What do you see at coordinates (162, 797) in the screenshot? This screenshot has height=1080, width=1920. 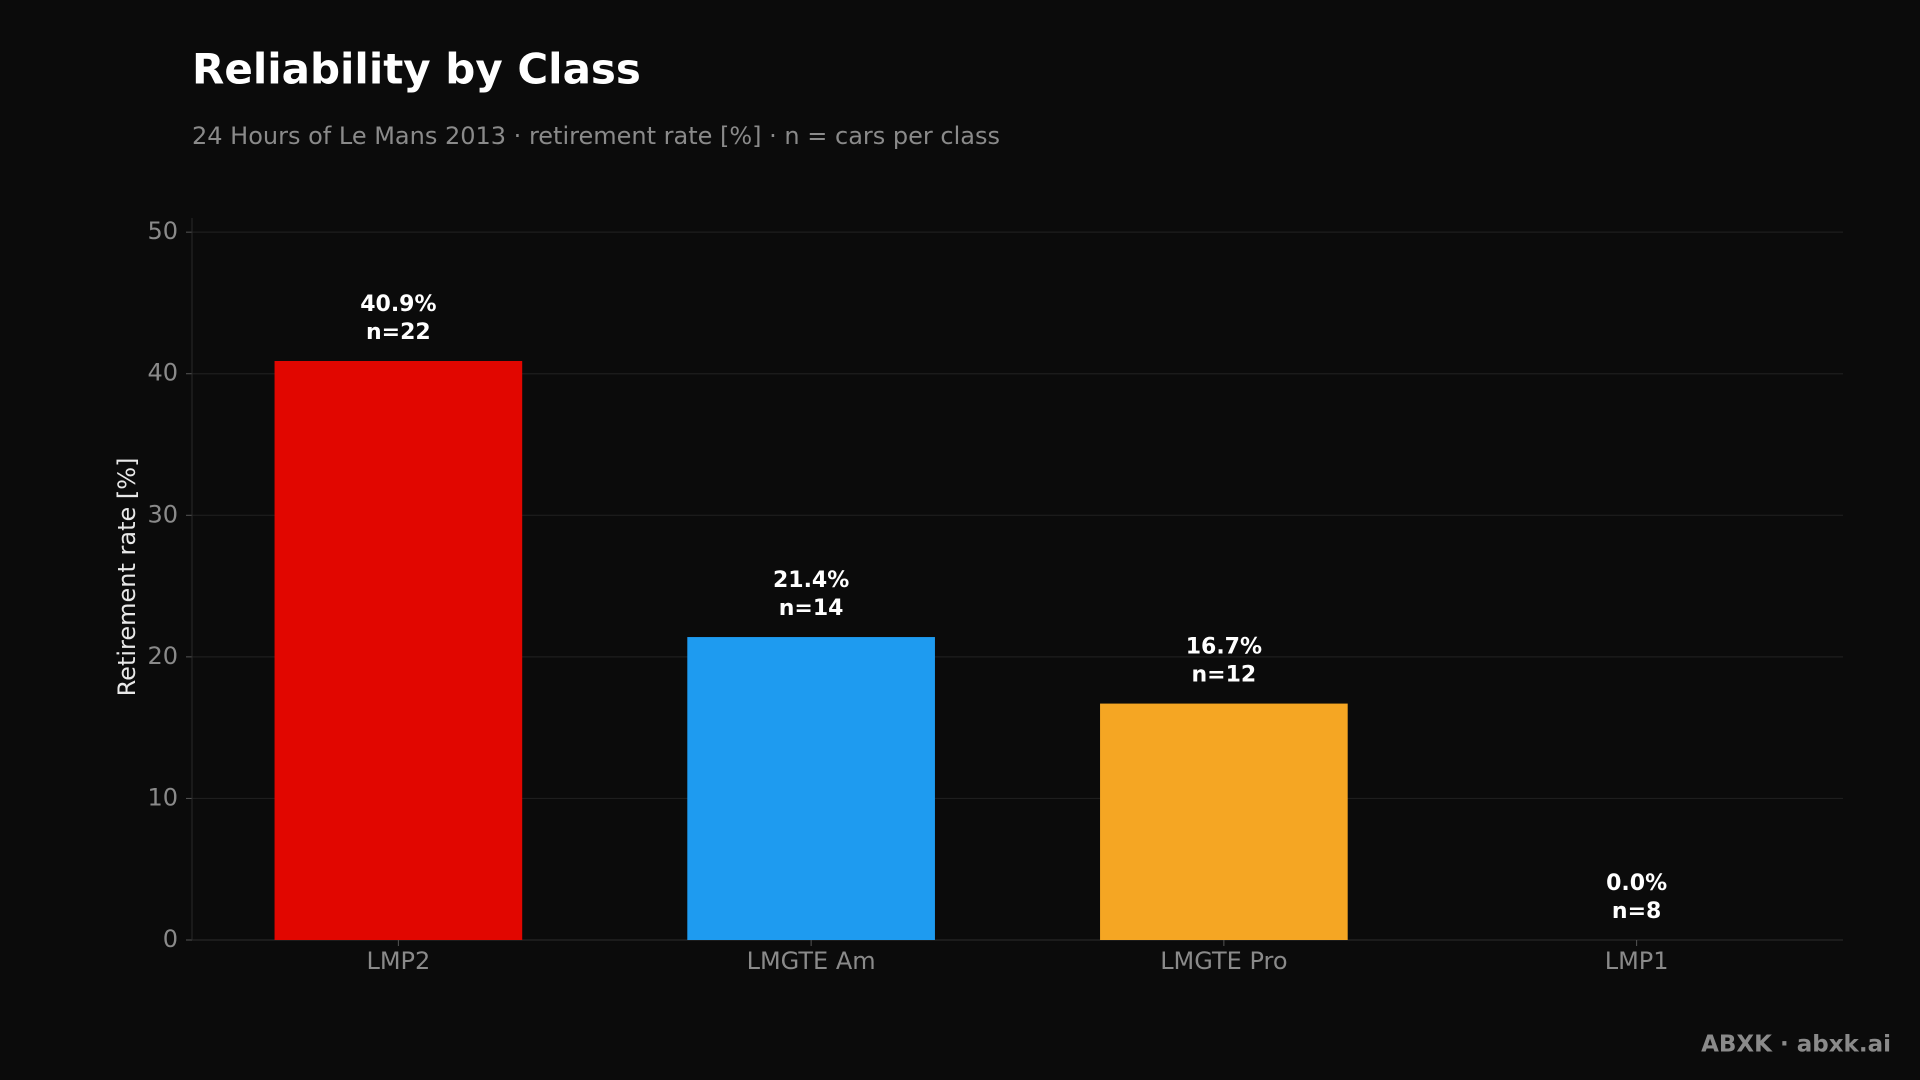 I see `y-tick-label: 10` at bounding box center [162, 797].